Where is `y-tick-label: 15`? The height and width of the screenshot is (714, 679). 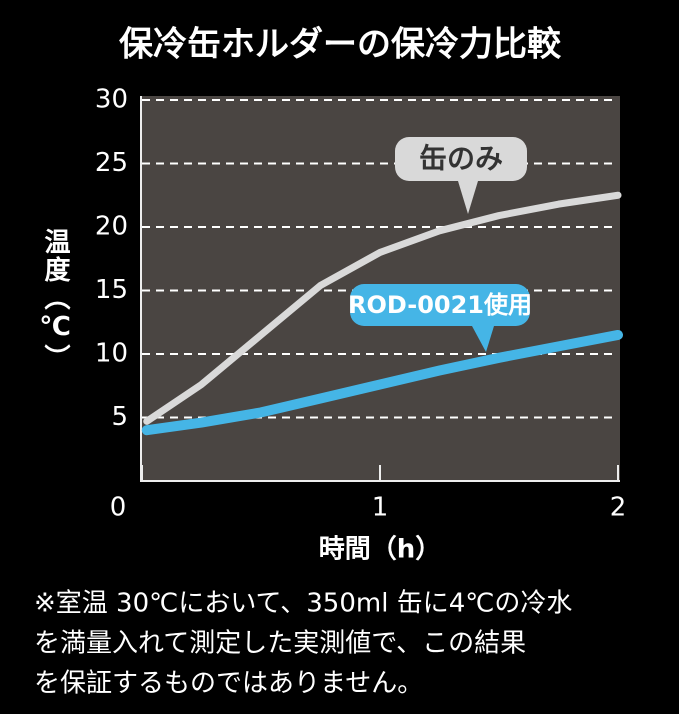 y-tick-label: 15 is located at coordinates (111, 290).